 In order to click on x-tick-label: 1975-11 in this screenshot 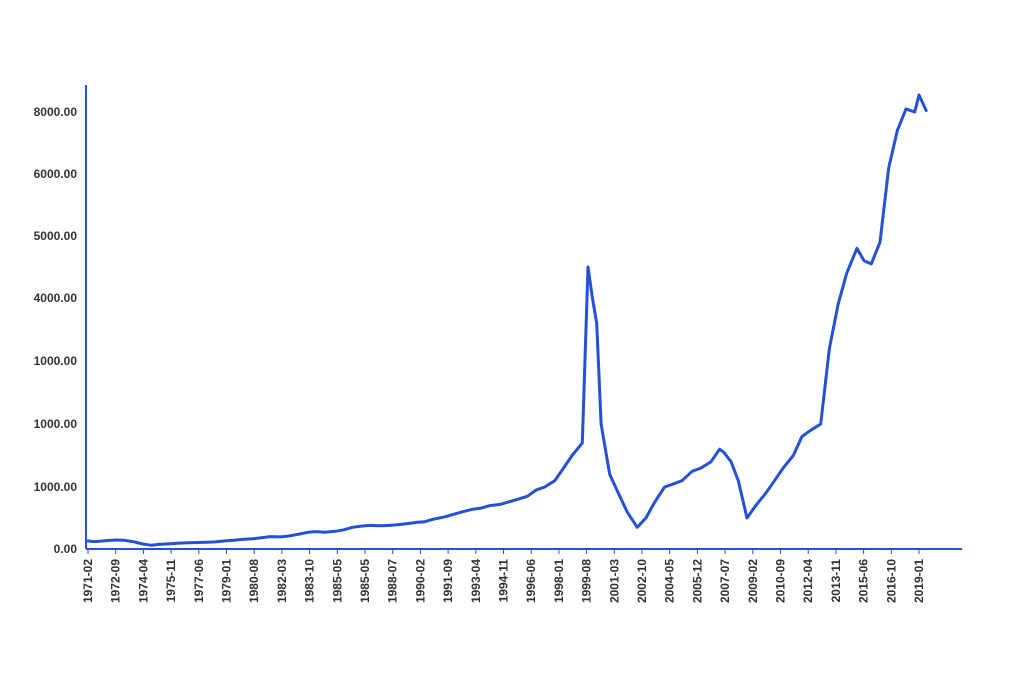, I will do `click(171, 581)`.